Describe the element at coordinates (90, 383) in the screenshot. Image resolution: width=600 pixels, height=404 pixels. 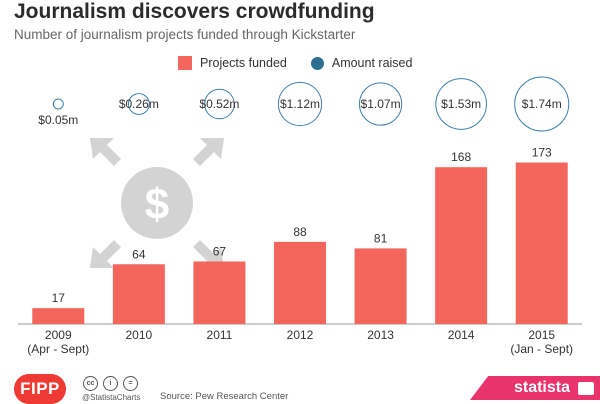
I see `cc-icon: cc` at that location.